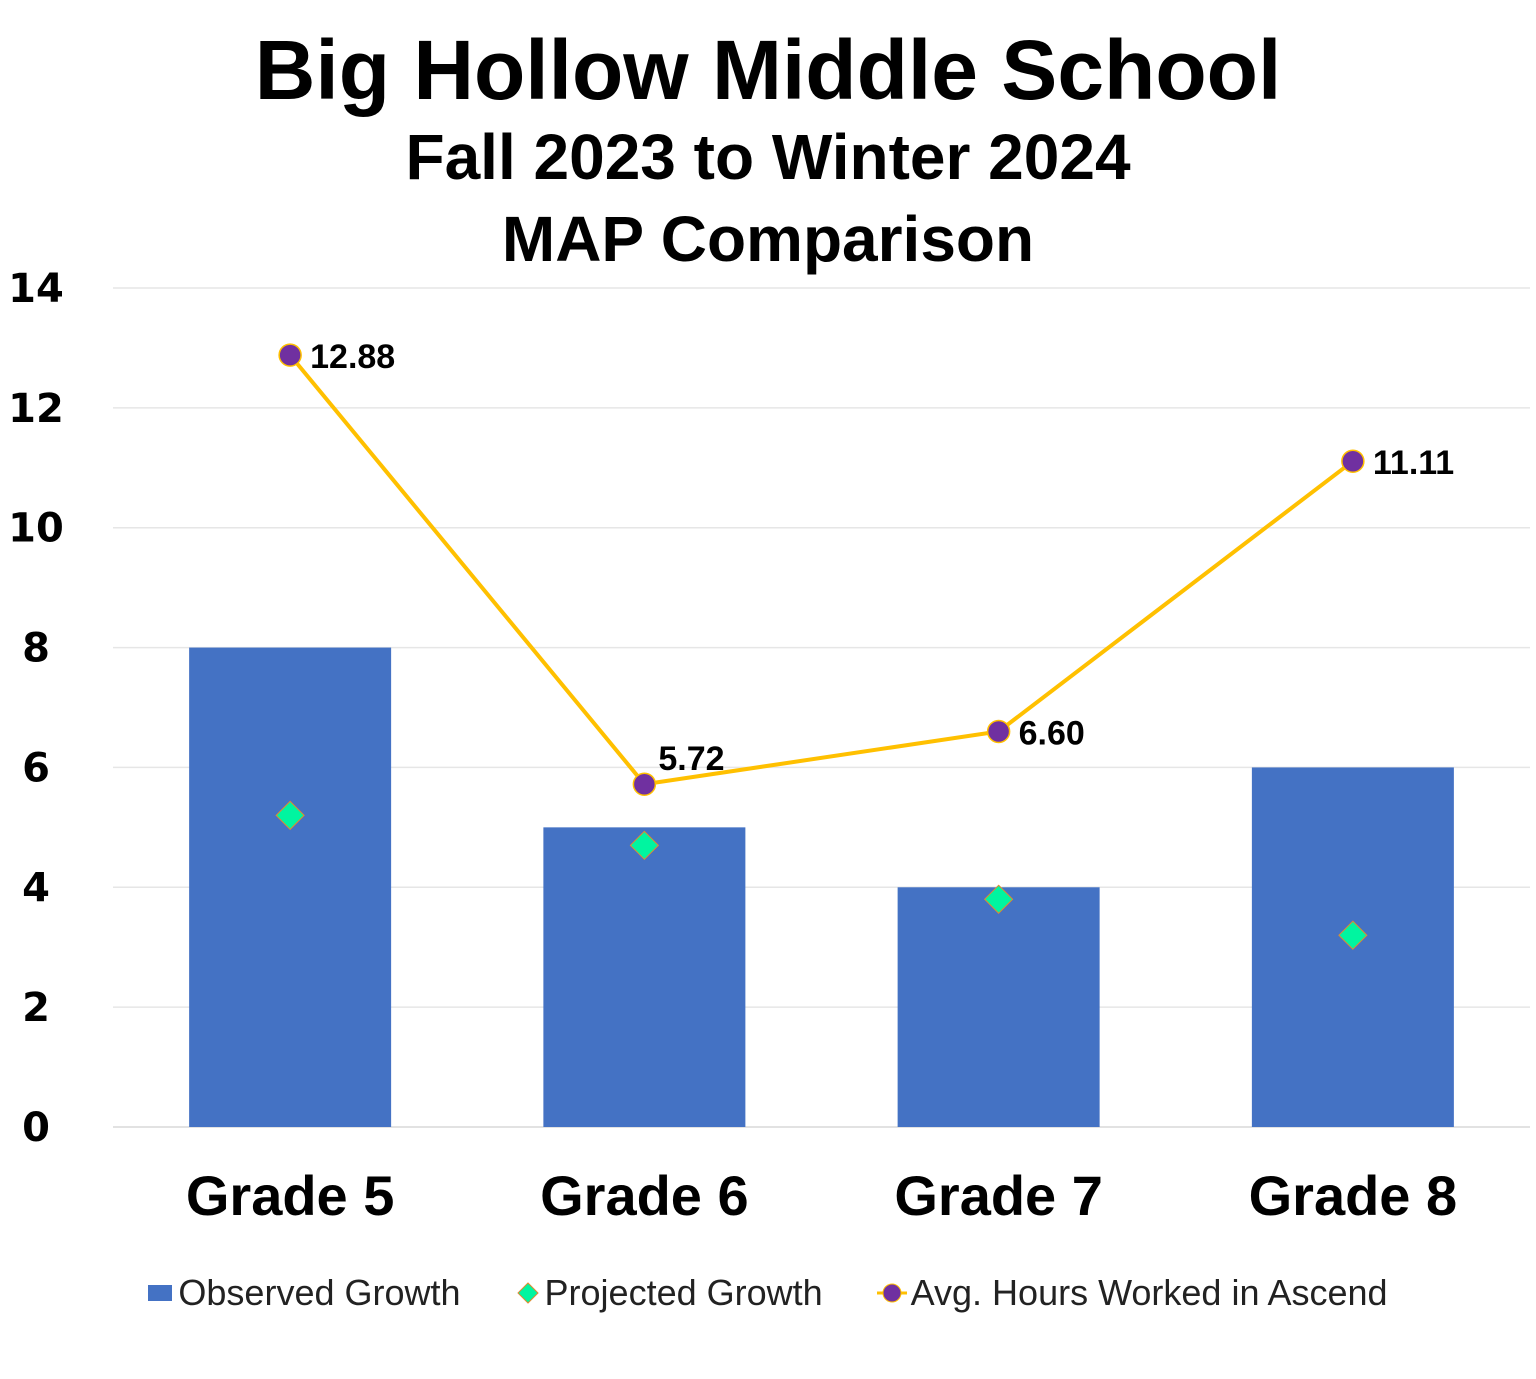  Describe the element at coordinates (160, 1293) in the screenshot. I see `legend-bar-swatch` at that location.